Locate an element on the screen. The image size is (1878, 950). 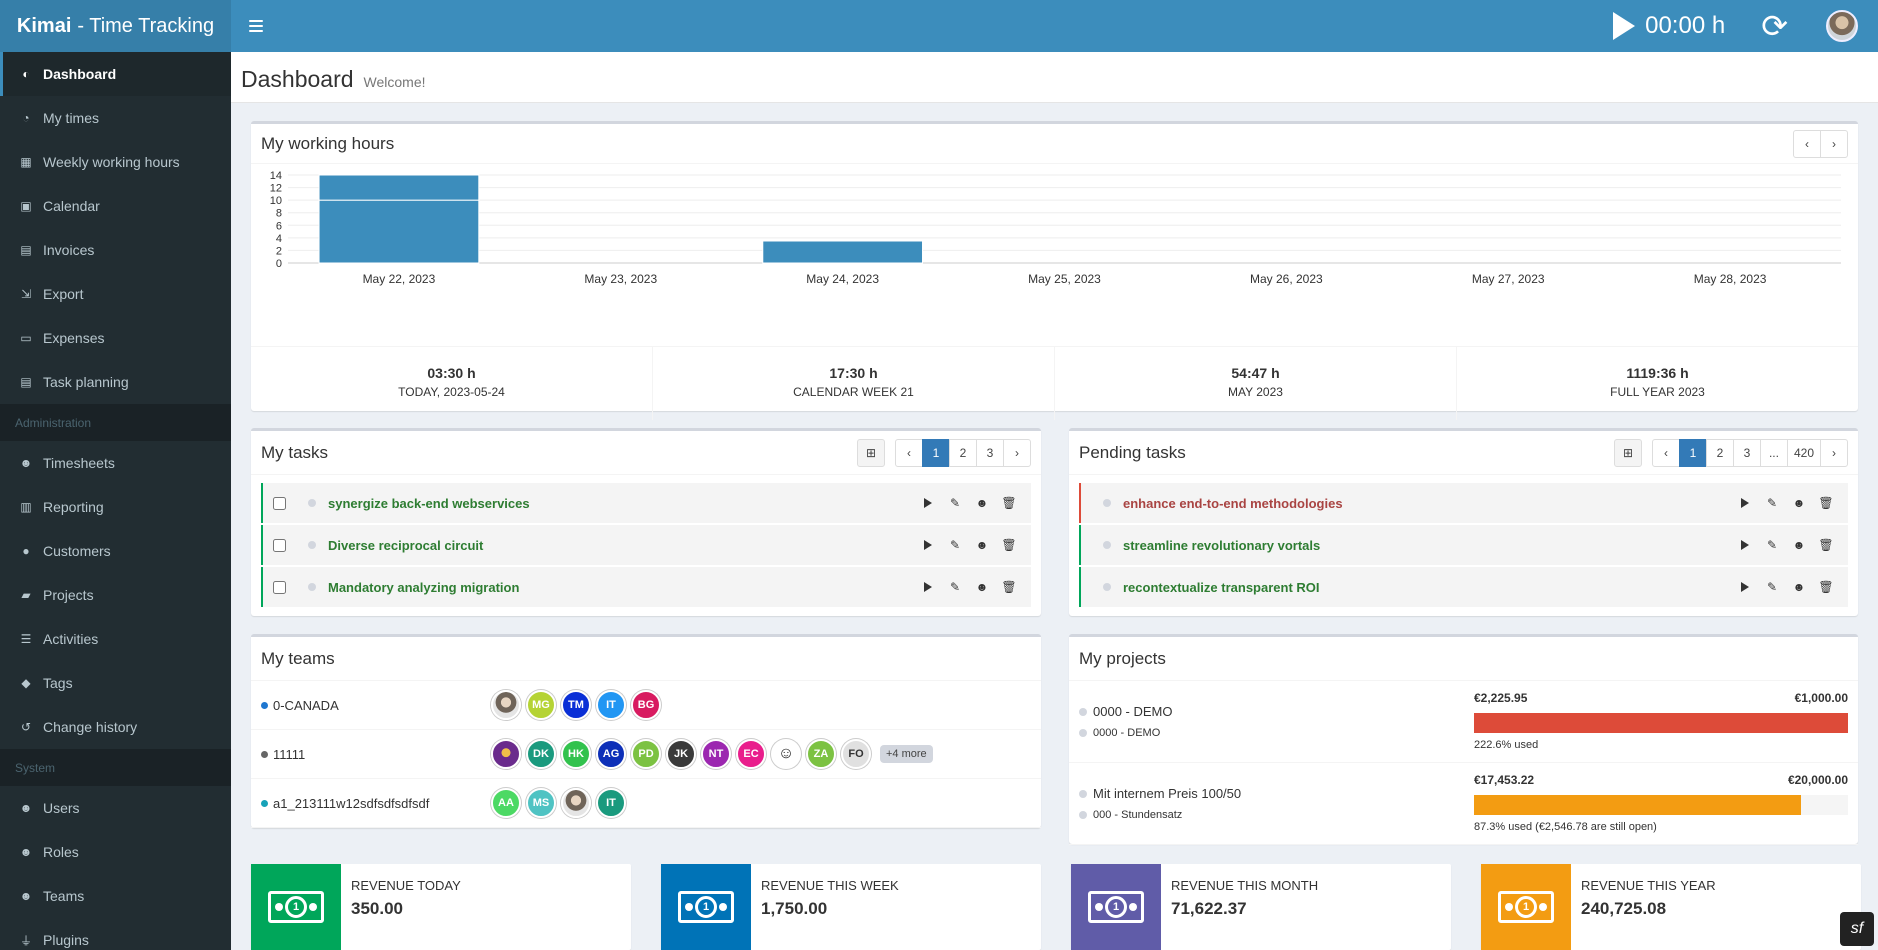
team-member-avatar: AG is located at coordinates (611, 754).